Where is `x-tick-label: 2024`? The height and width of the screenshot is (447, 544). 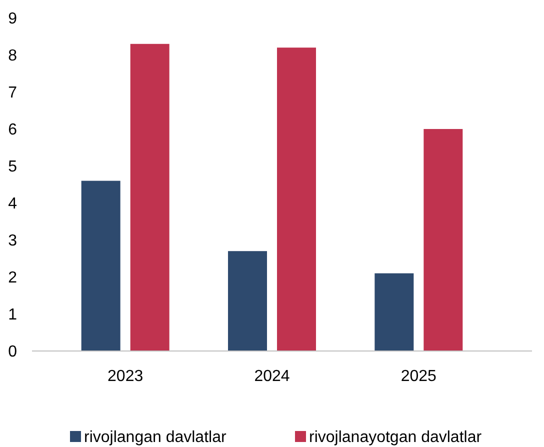
x-tick-label: 2024 is located at coordinates (272, 376).